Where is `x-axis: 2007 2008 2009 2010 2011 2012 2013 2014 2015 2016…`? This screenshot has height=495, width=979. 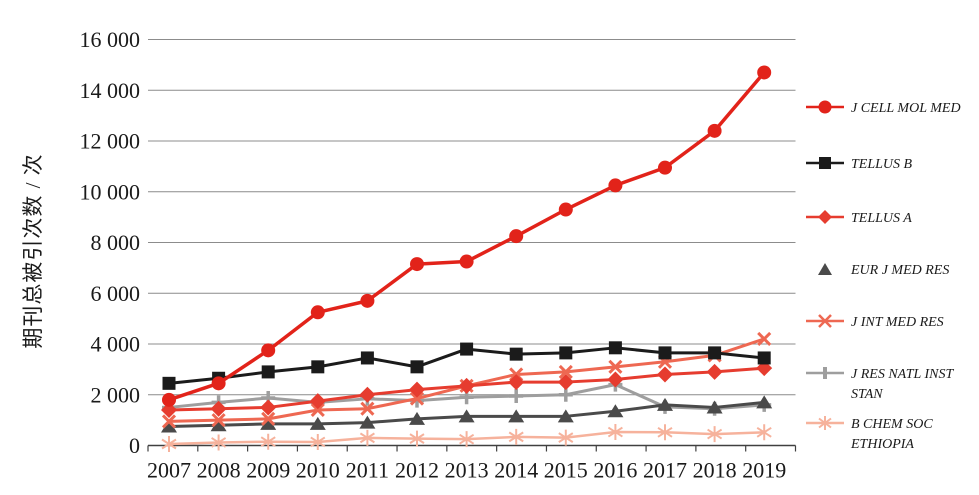
x-axis: 2007 2008 2009 2010 2011 2012 2013 2014 2015 2016… is located at coordinates (472, 463).